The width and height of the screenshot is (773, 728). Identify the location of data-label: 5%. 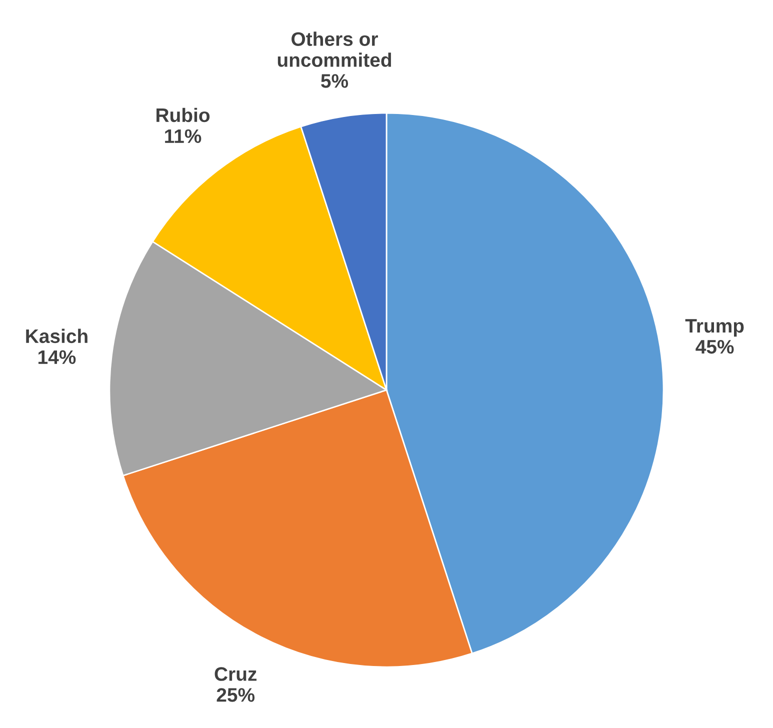
(334, 81).